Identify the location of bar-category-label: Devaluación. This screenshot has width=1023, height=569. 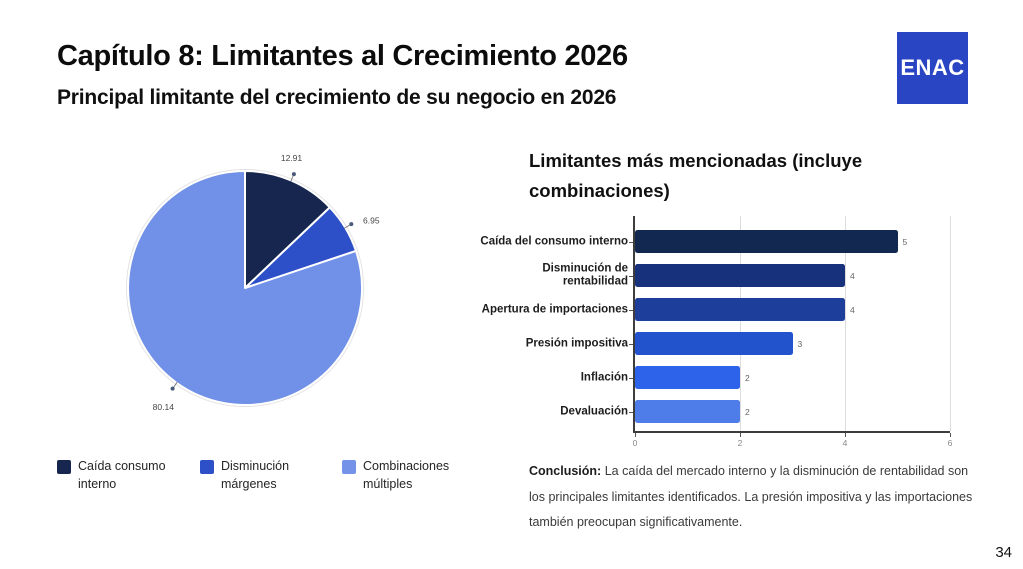
(594, 410).